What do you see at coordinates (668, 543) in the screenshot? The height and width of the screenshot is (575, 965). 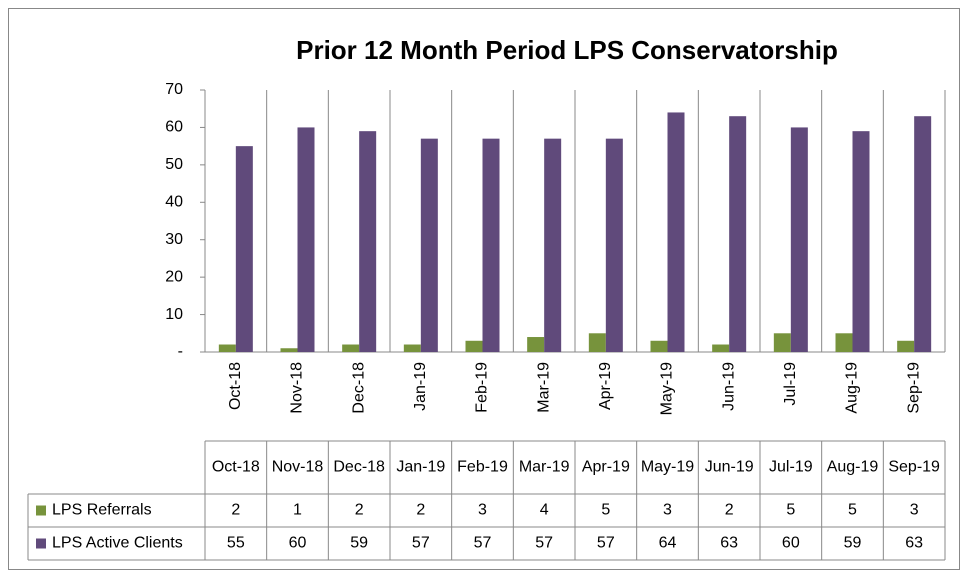 I see `table-value: 64` at bounding box center [668, 543].